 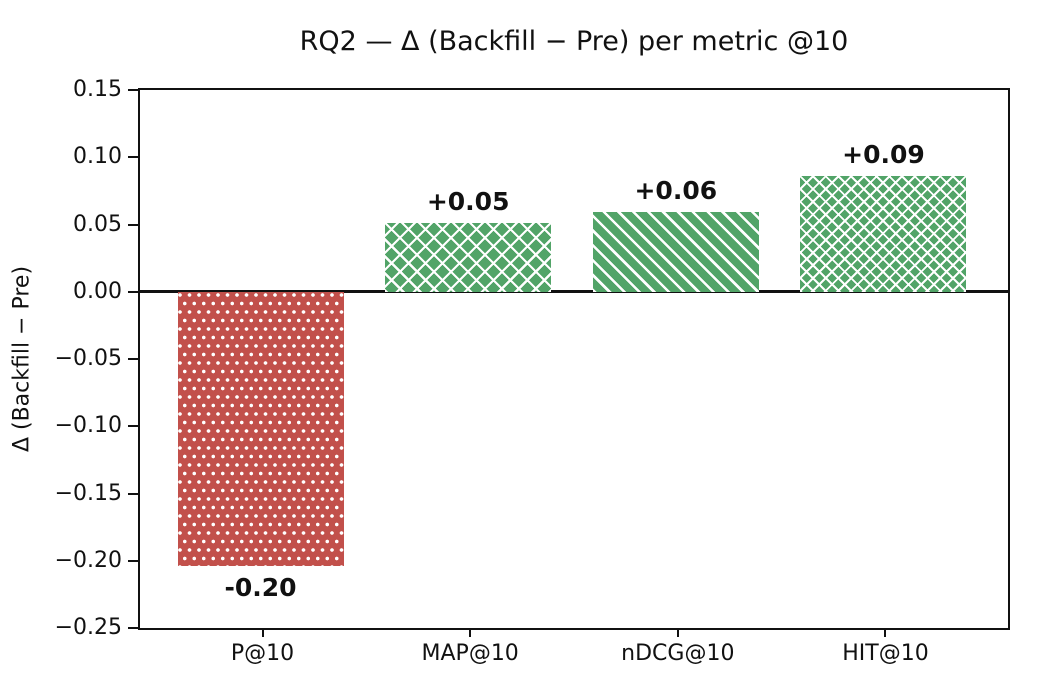 I want to click on x-tick-label: nDCG@10, so click(x=678, y=653).